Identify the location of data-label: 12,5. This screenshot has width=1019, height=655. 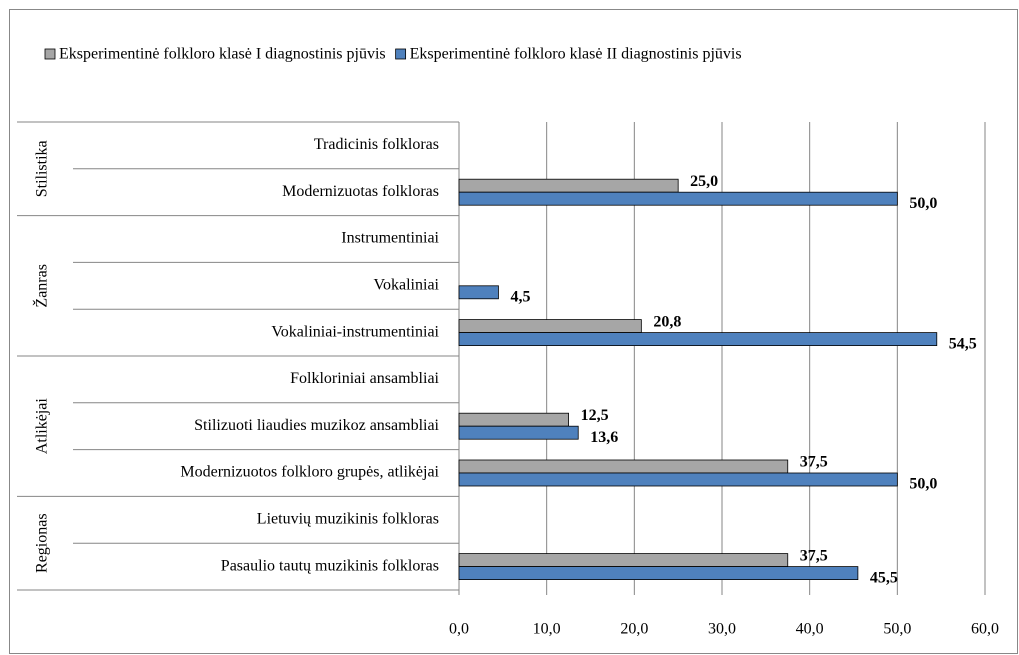
(595, 415).